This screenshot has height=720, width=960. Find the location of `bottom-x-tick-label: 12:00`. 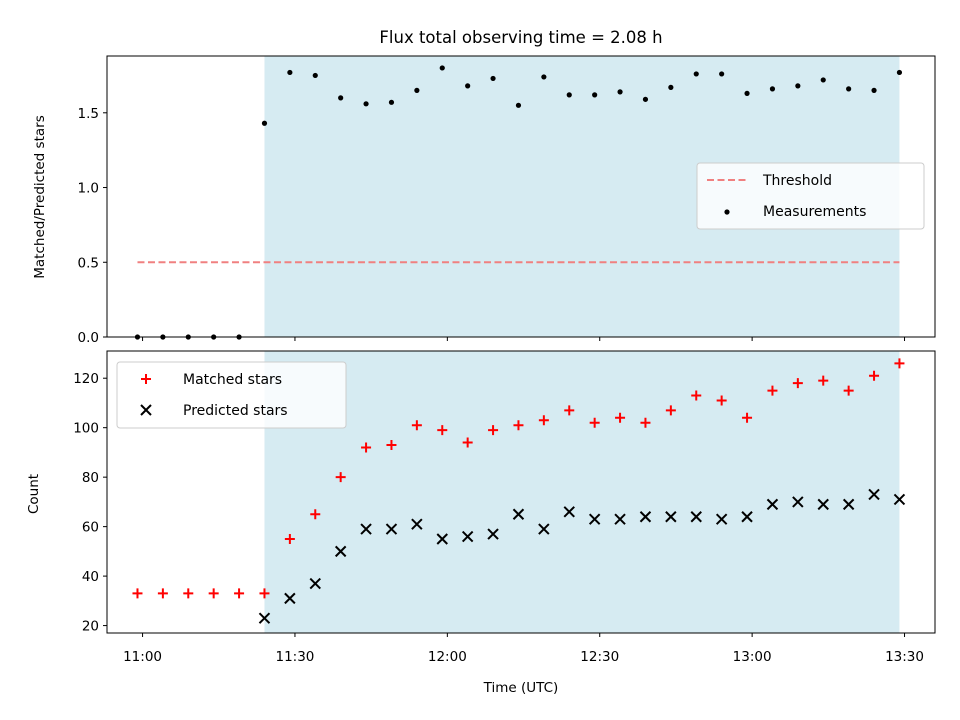

bottom-x-tick-label: 12:00 is located at coordinates (447, 657).